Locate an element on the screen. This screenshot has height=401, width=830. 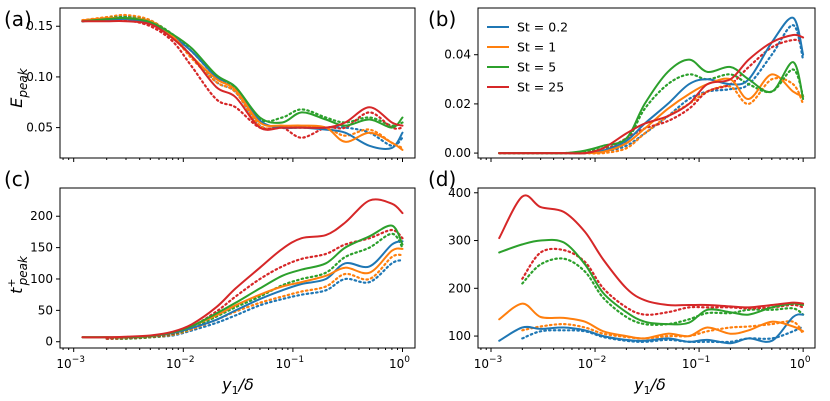
y-tick-label: 150 is located at coordinates (41, 248).